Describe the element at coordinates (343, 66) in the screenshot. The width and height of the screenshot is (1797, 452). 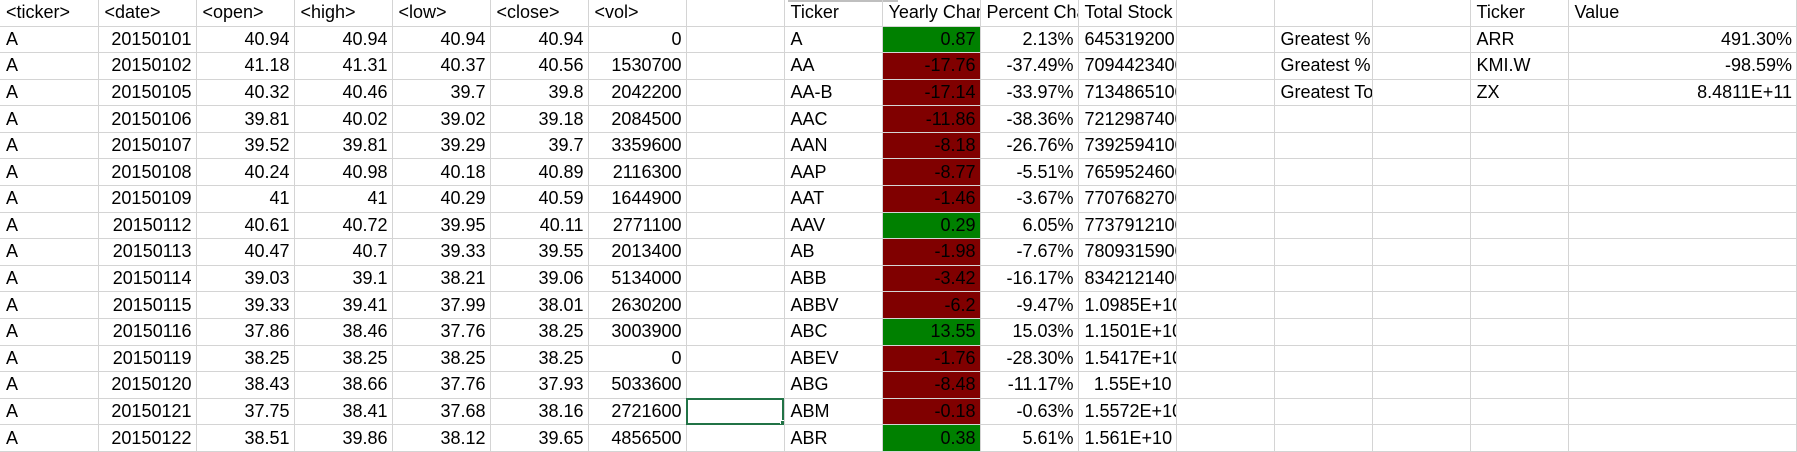
I see `cell-high: 41.31` at that location.